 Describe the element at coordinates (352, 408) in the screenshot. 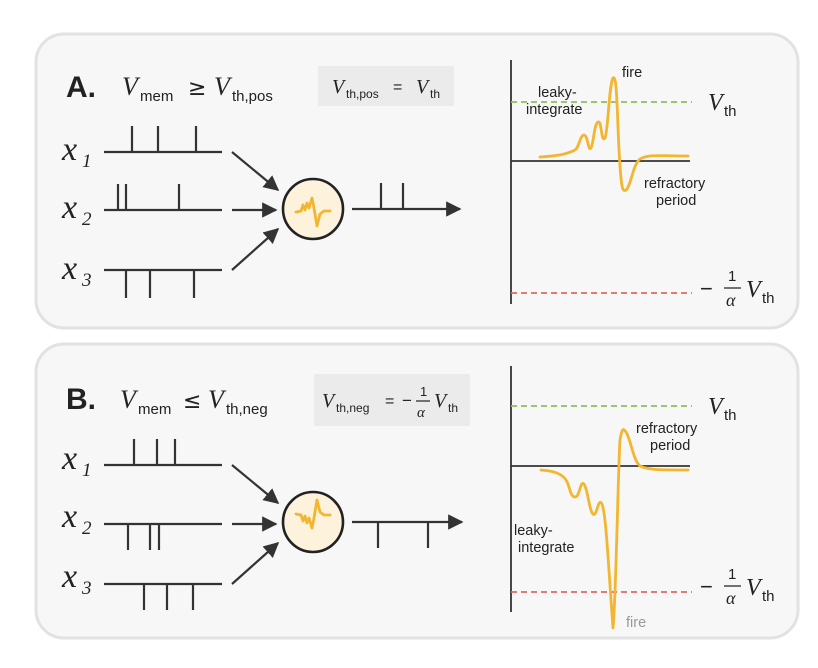

I see `definition-lhs-subscript: th,neg` at that location.